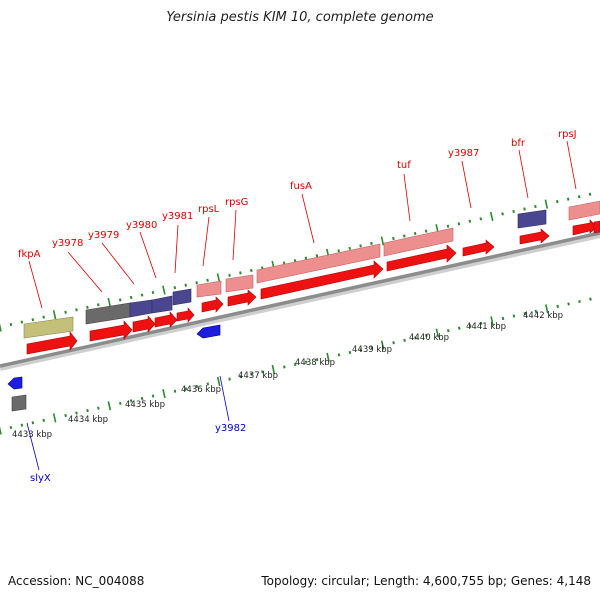 The image size is (600, 600). What do you see at coordinates (418, 242) in the screenshot?
I see `gene-box-tuf` at bounding box center [418, 242].